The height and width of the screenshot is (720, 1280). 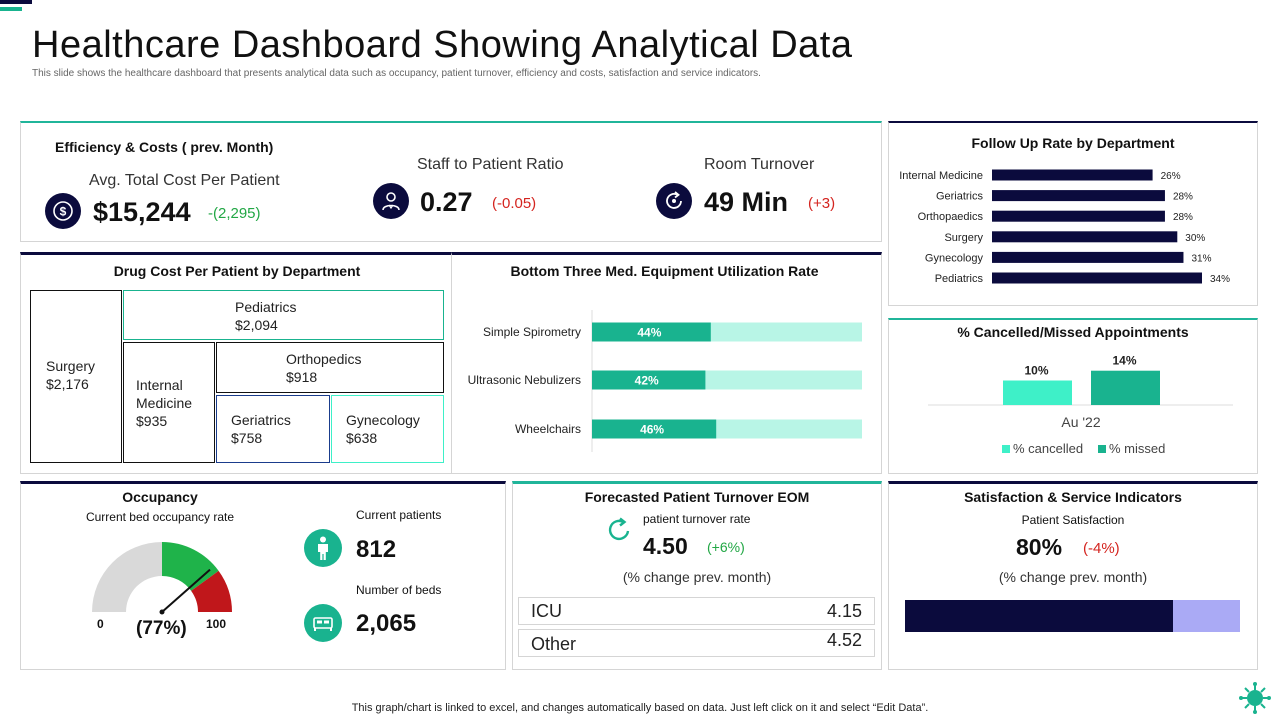 I want to click on cost-label: Avg. Total Cost Per Patient, so click(x=184, y=180).